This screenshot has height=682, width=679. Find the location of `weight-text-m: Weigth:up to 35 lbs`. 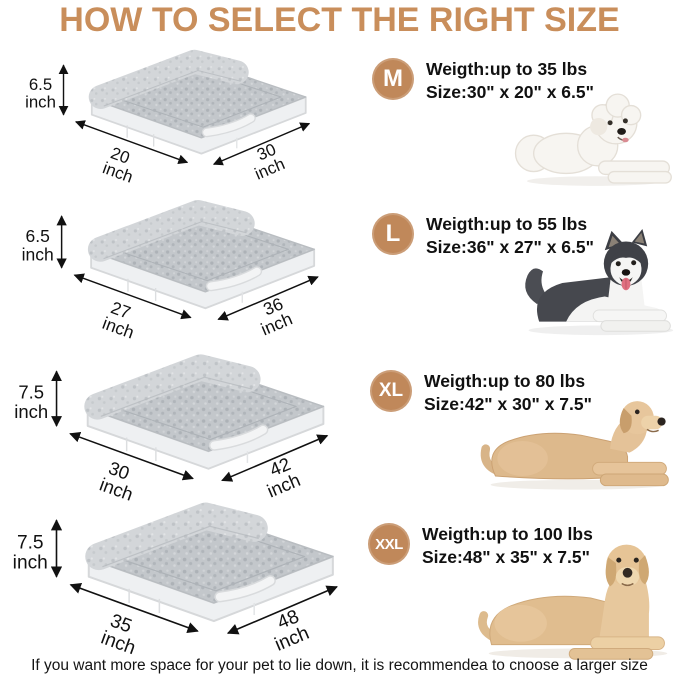

weight-text-m: Weigth:up to 35 lbs is located at coordinates (507, 69).